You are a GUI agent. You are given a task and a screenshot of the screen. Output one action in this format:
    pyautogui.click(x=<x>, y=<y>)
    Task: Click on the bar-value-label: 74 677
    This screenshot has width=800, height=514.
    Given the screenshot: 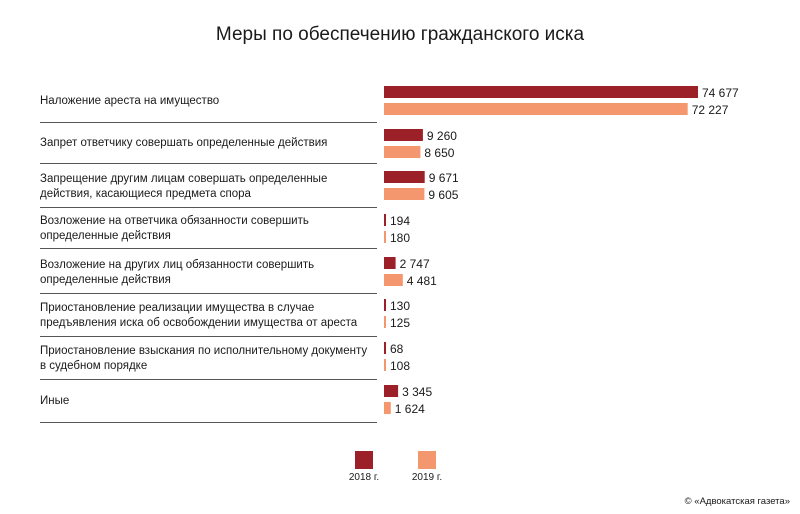 What is the action you would take?
    pyautogui.click(x=720, y=93)
    